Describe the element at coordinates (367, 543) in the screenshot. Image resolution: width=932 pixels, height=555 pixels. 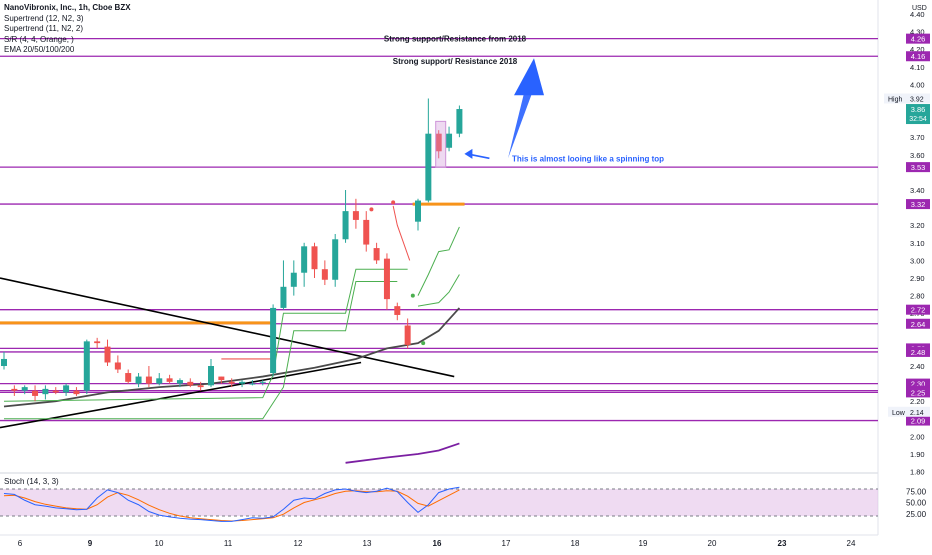
I see `time-tick-label: 13` at that location.